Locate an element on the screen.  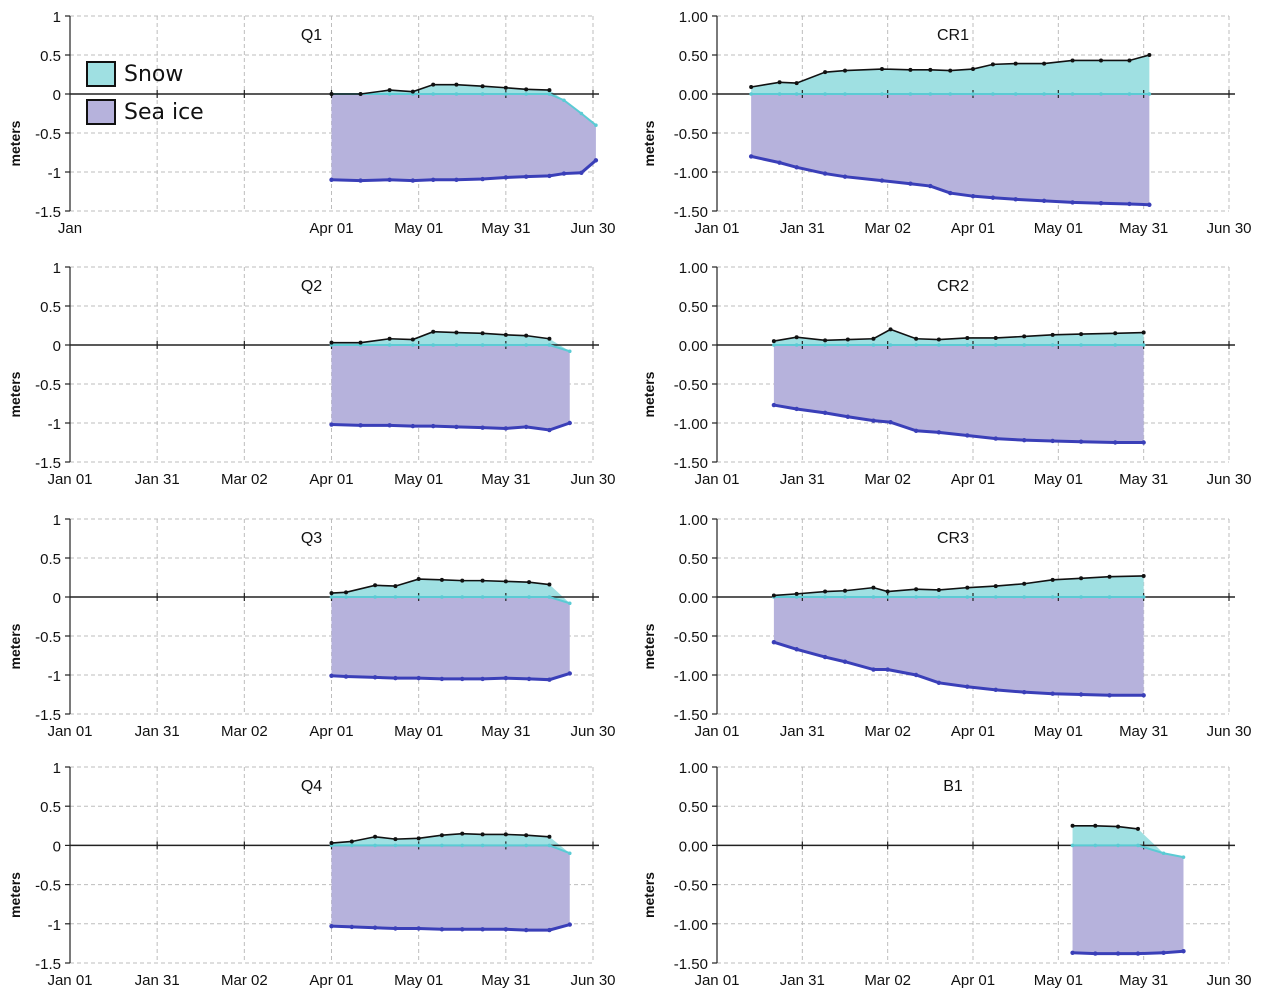
panel-title: CR1 is located at coordinates (953, 35).